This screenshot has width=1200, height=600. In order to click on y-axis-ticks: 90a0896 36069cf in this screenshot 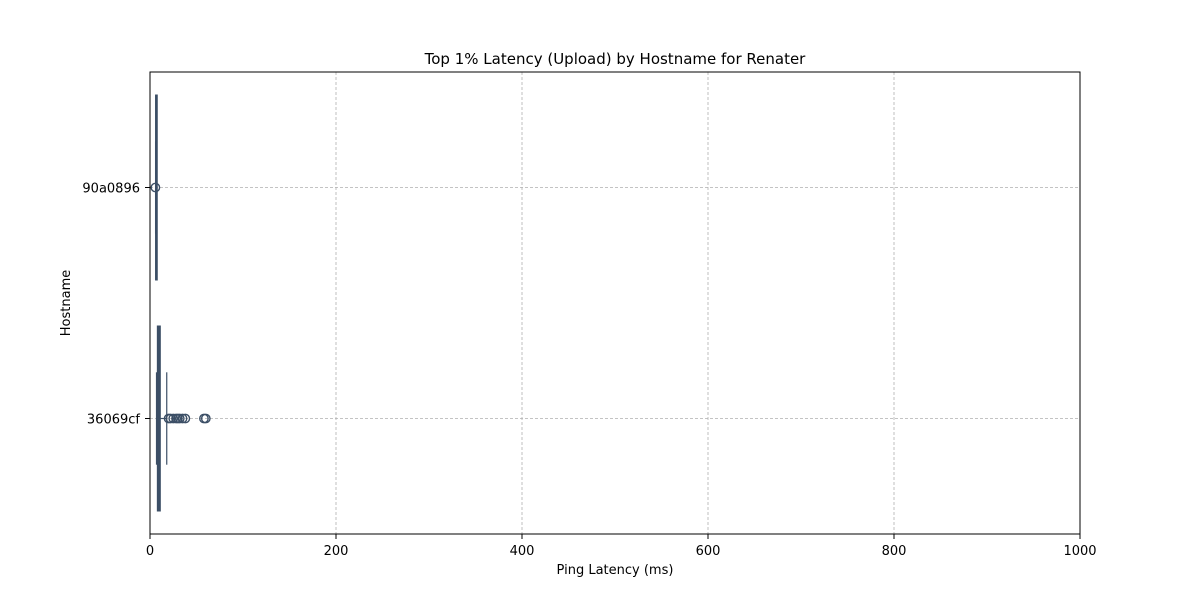, I will do `click(116, 305)`.